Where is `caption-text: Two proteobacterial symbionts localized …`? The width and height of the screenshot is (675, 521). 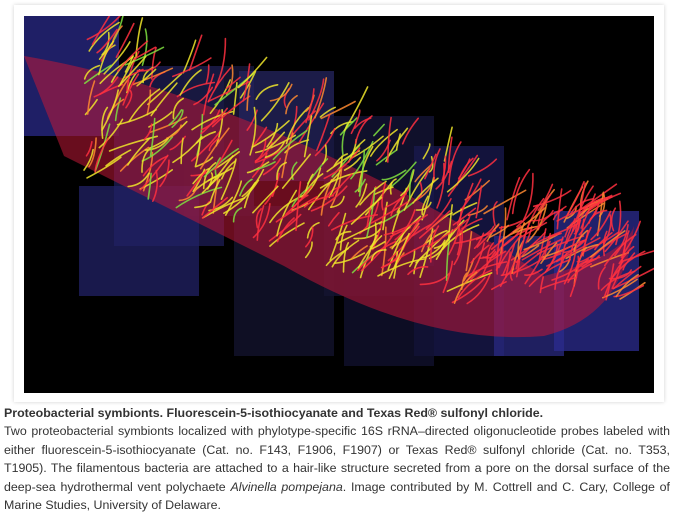 caption-text: Two proteobacterial symbionts localized … is located at coordinates (337, 459).